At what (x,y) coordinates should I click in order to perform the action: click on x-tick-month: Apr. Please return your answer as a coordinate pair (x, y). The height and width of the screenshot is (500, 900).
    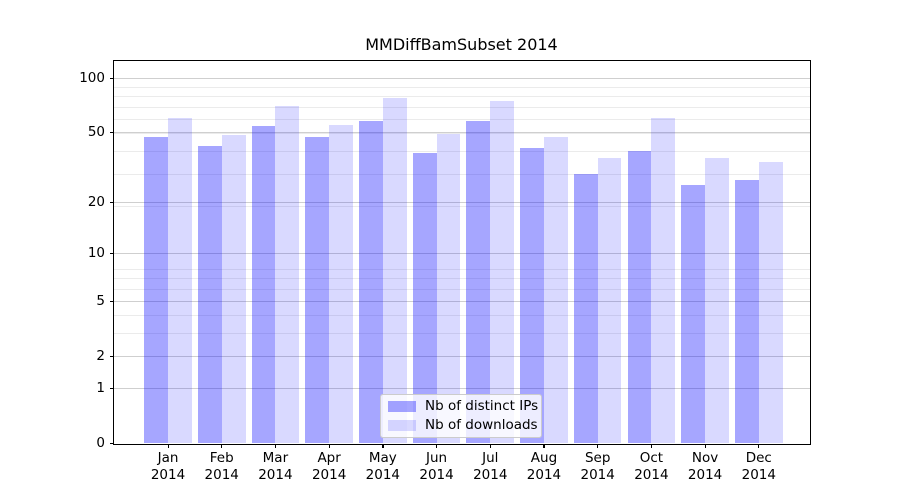
    Looking at the image, I should click on (329, 458).